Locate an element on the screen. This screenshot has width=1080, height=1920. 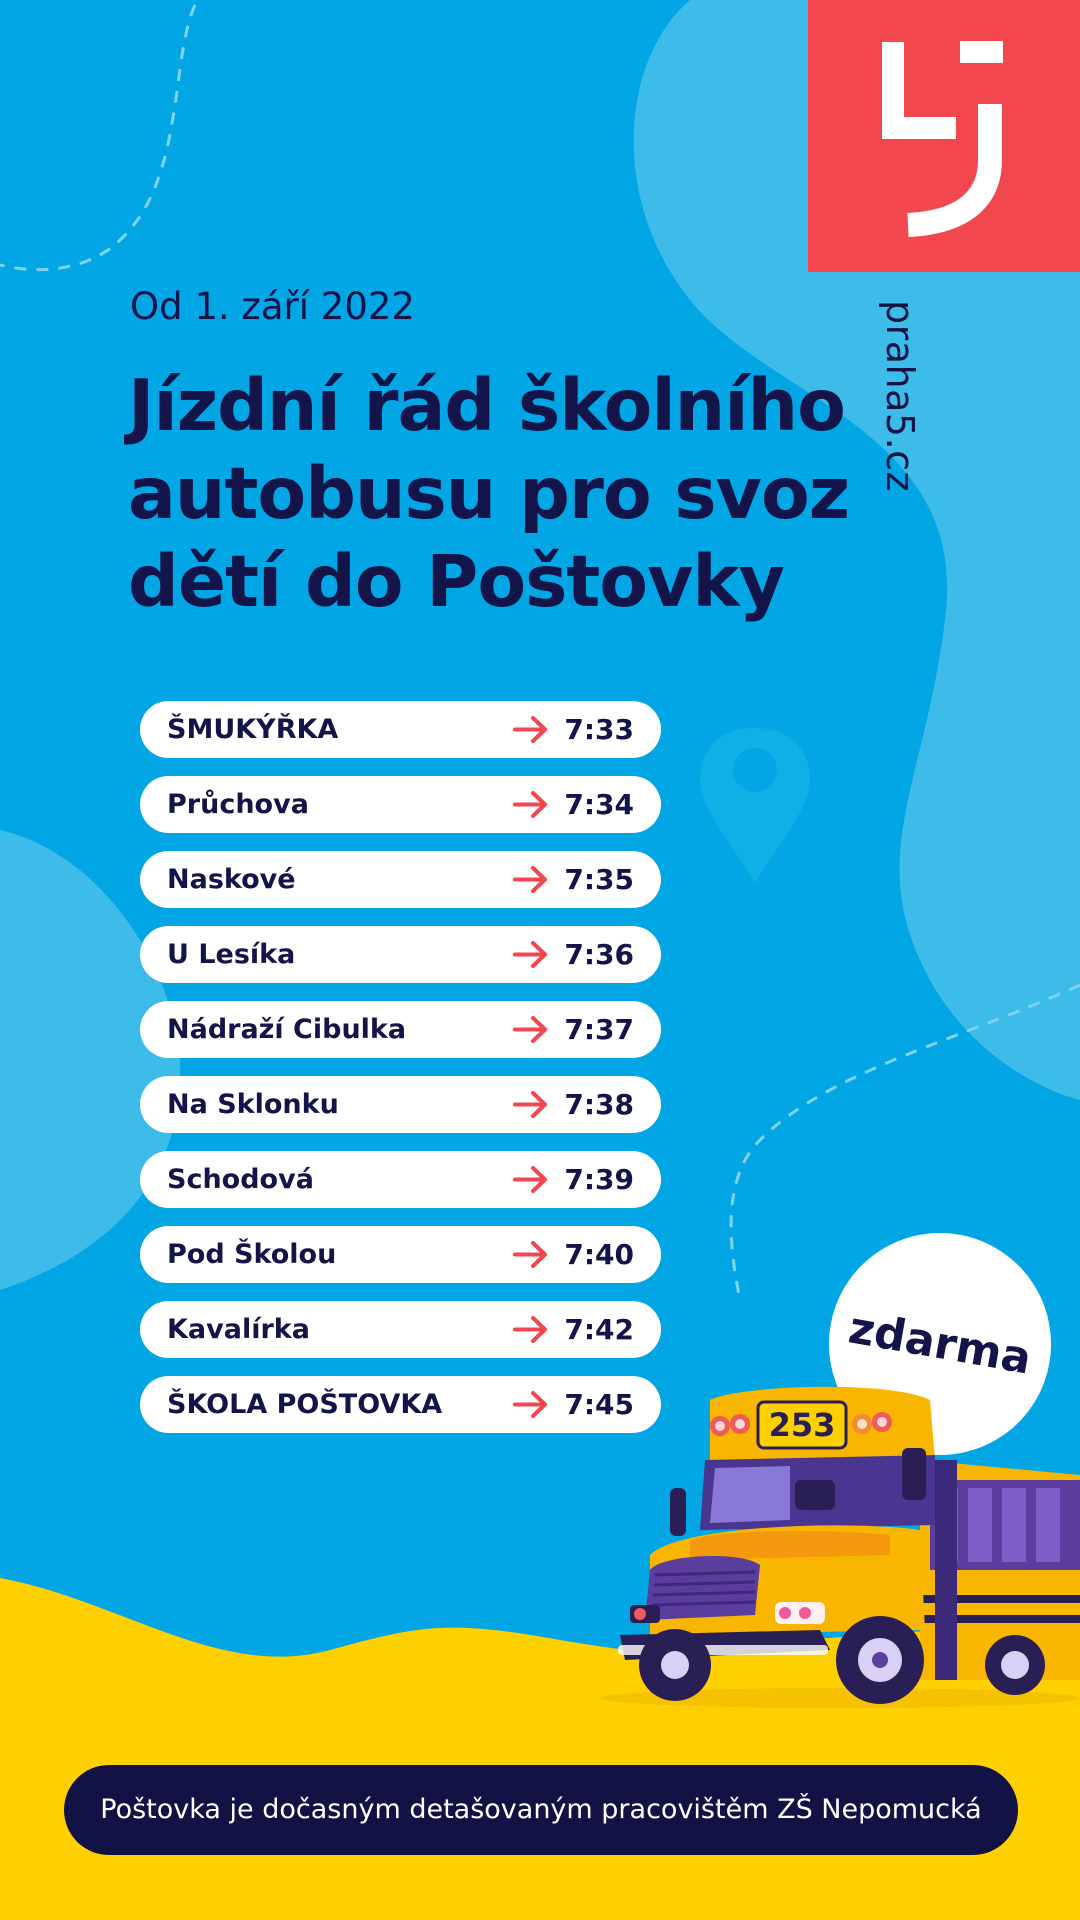
stop-time: 7:37 is located at coordinates (599, 1029).